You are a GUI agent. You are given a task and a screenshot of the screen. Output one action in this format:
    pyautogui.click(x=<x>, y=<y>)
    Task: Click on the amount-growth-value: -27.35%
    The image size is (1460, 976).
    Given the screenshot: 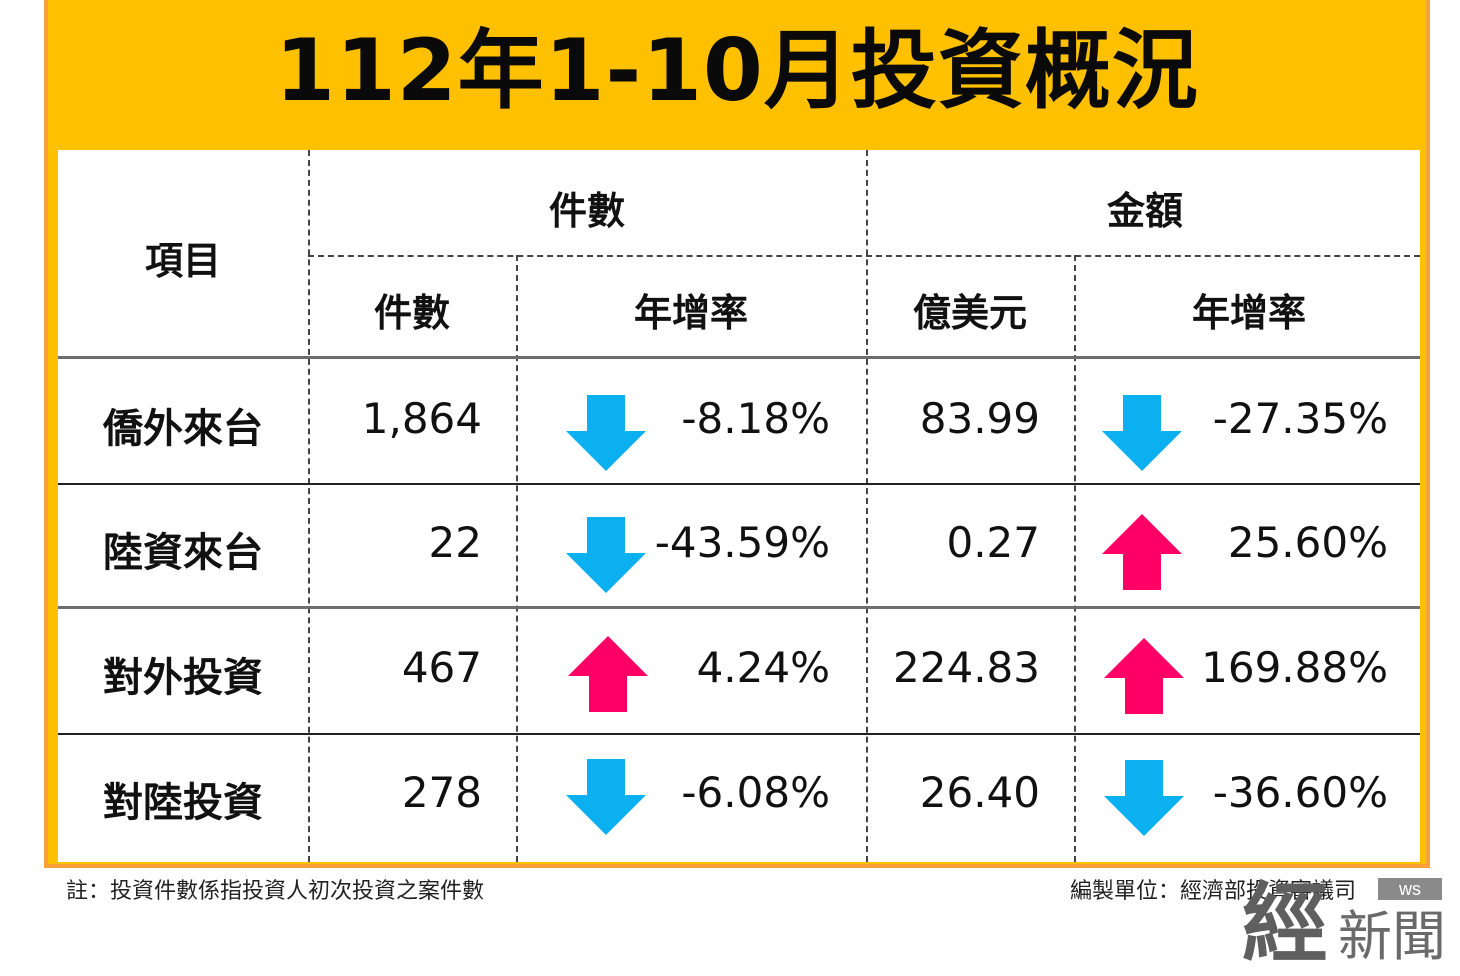 What is the action you would take?
    pyautogui.click(x=1300, y=418)
    